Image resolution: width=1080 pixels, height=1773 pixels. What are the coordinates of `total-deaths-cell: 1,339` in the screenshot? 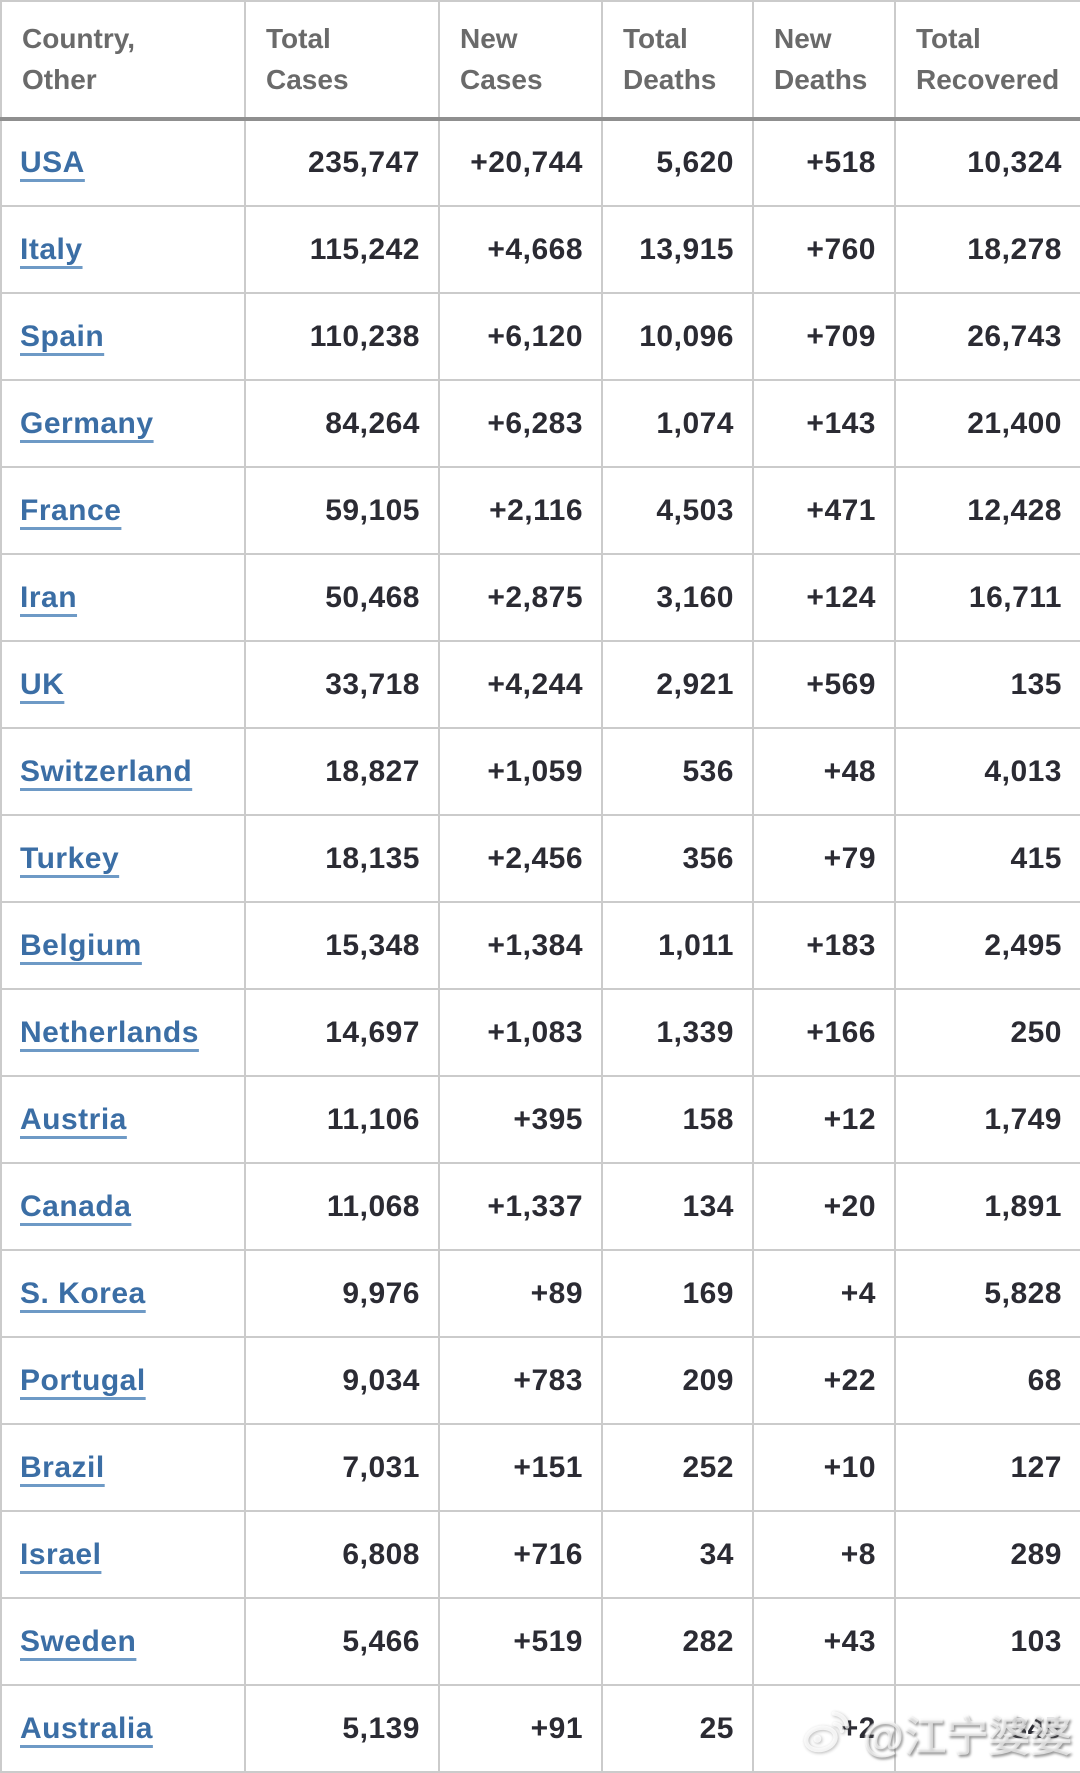 It's located at (677, 1032).